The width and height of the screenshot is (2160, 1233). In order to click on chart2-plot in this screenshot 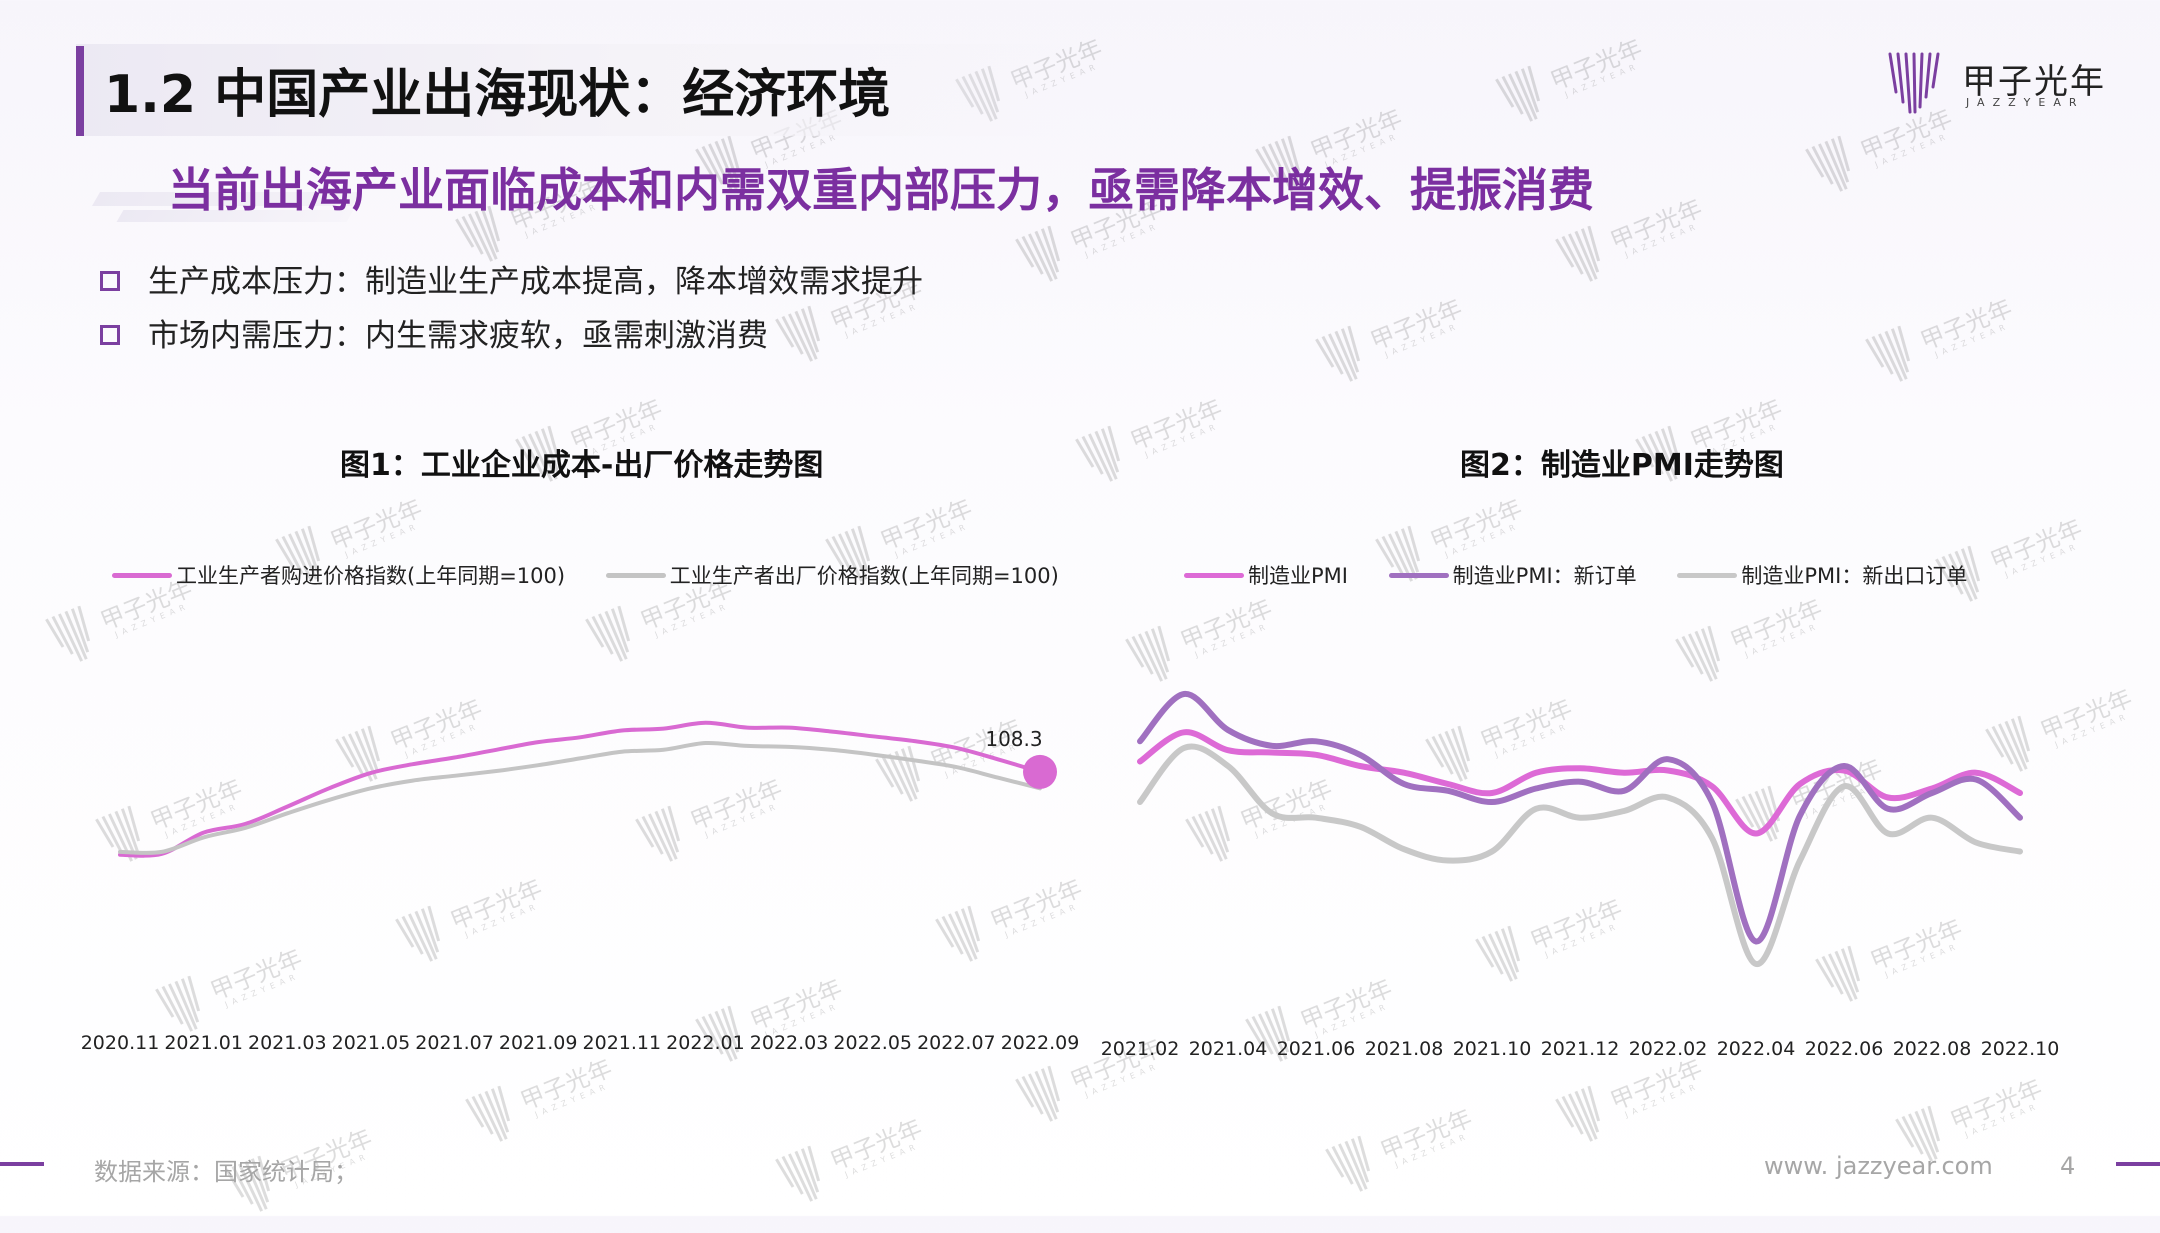, I will do `click(1580, 829)`.